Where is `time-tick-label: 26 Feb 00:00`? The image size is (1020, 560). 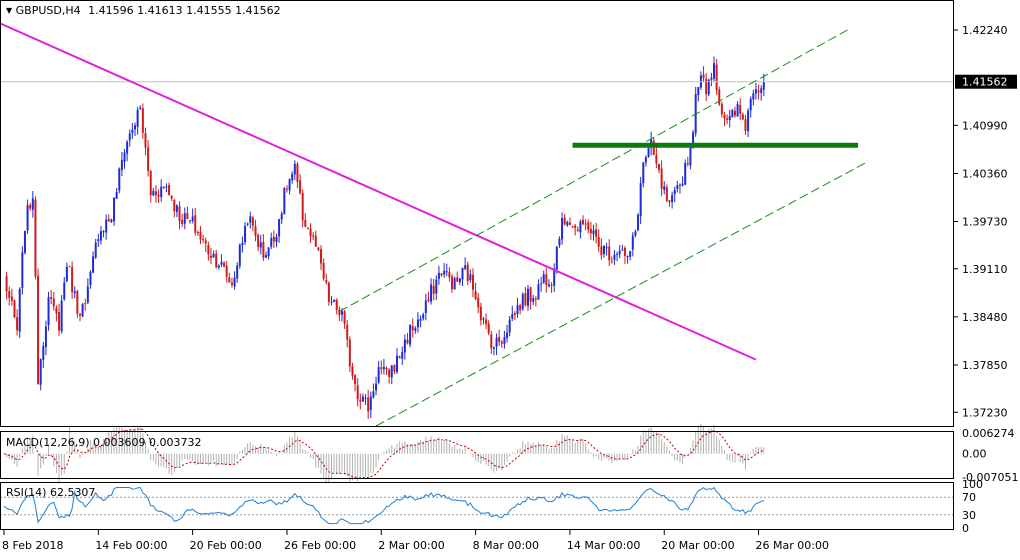 time-tick-label: 26 Feb 00:00 is located at coordinates (320, 545).